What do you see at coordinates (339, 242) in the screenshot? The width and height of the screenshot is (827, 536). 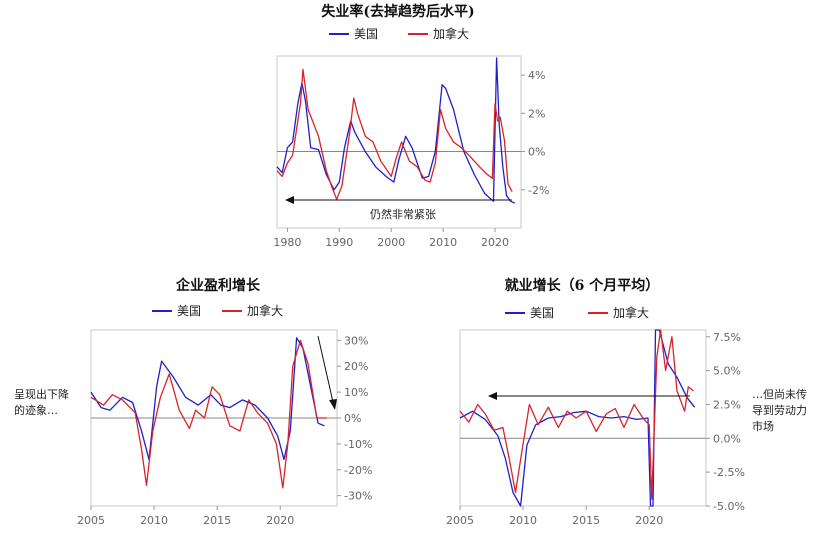 I see `x-tick-label: 1990` at bounding box center [339, 242].